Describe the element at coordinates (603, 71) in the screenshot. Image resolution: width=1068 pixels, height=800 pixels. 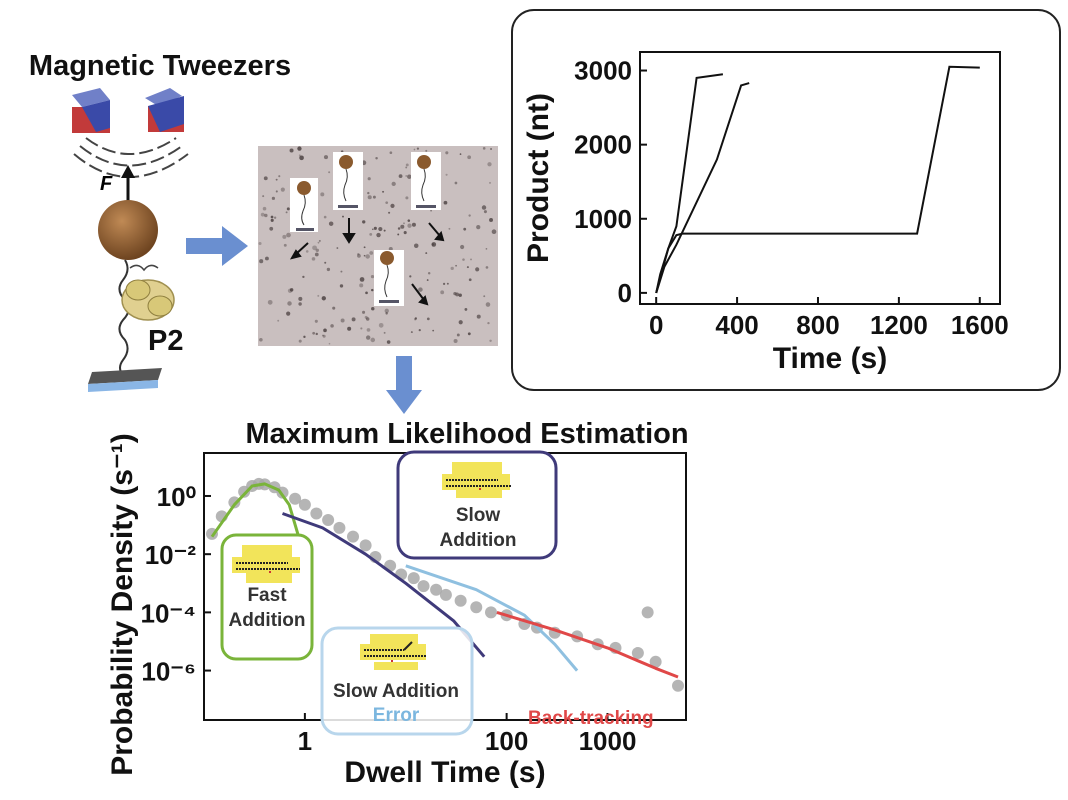
I see `y-tick-label: 3000` at that location.